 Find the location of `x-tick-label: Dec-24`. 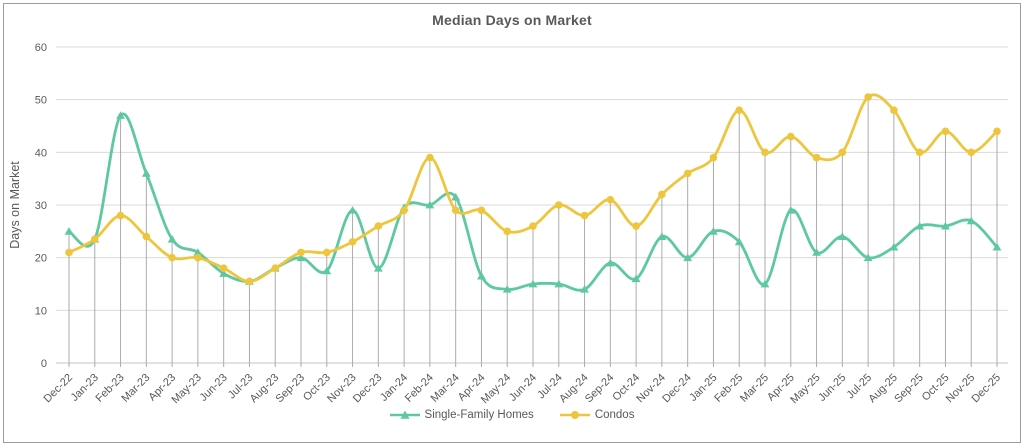

x-tick-label: Dec-24 is located at coordinates (677, 389).